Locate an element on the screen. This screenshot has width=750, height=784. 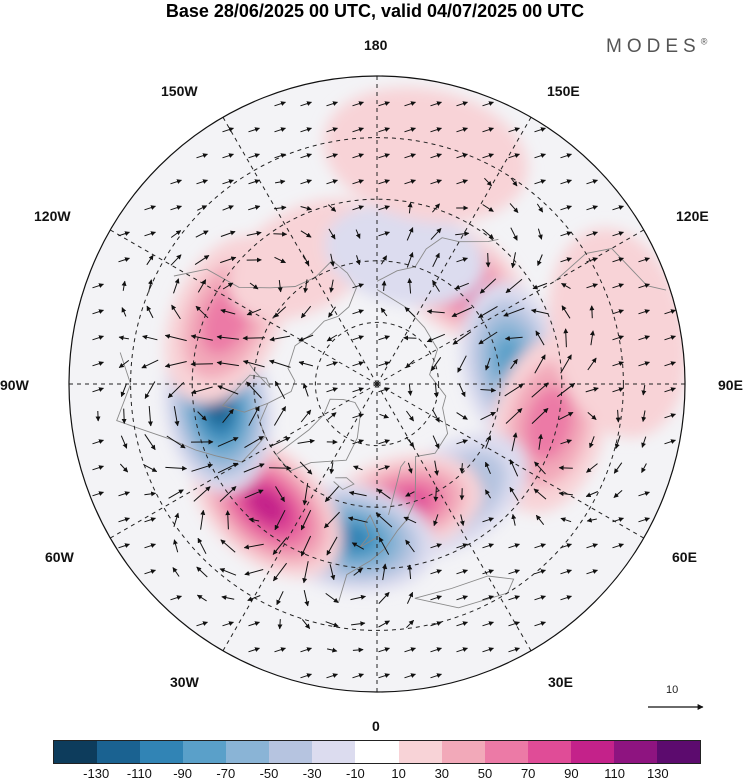
lon-label-120w: 120W is located at coordinates (52, 216).